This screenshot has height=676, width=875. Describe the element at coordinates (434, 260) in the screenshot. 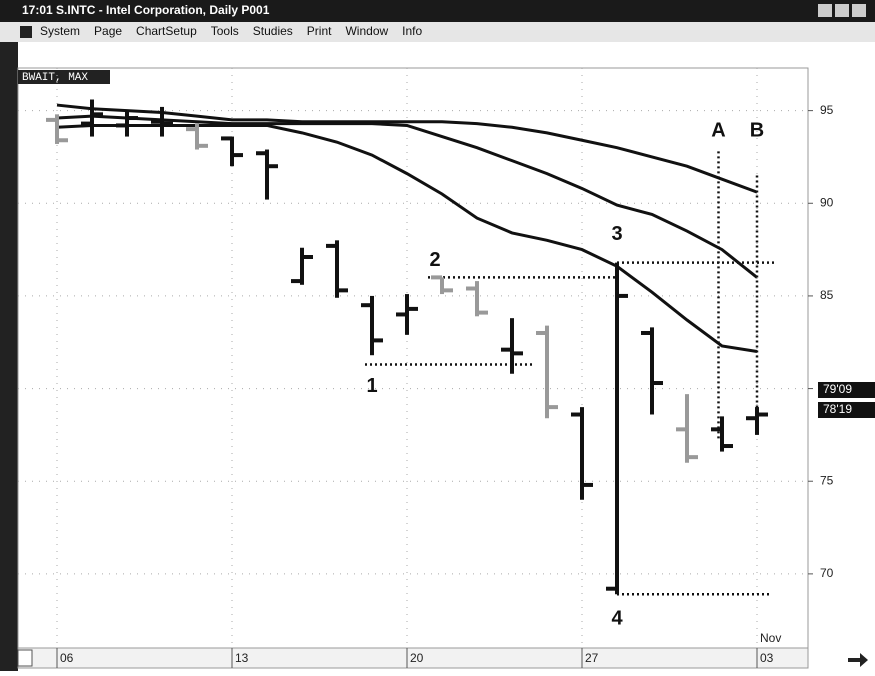

I see `level-label: 2` at that location.